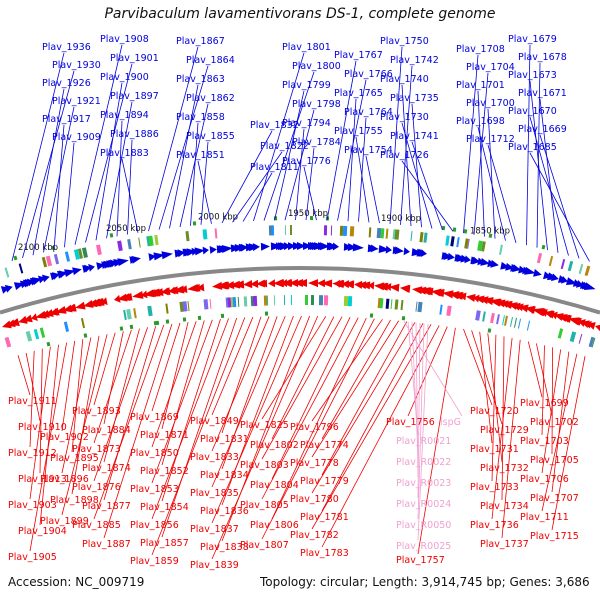 This screenshot has height=600, width=600. What do you see at coordinates (494, 411) in the screenshot?
I see `bottom-gene-label: Plav_1720` at bounding box center [494, 411].